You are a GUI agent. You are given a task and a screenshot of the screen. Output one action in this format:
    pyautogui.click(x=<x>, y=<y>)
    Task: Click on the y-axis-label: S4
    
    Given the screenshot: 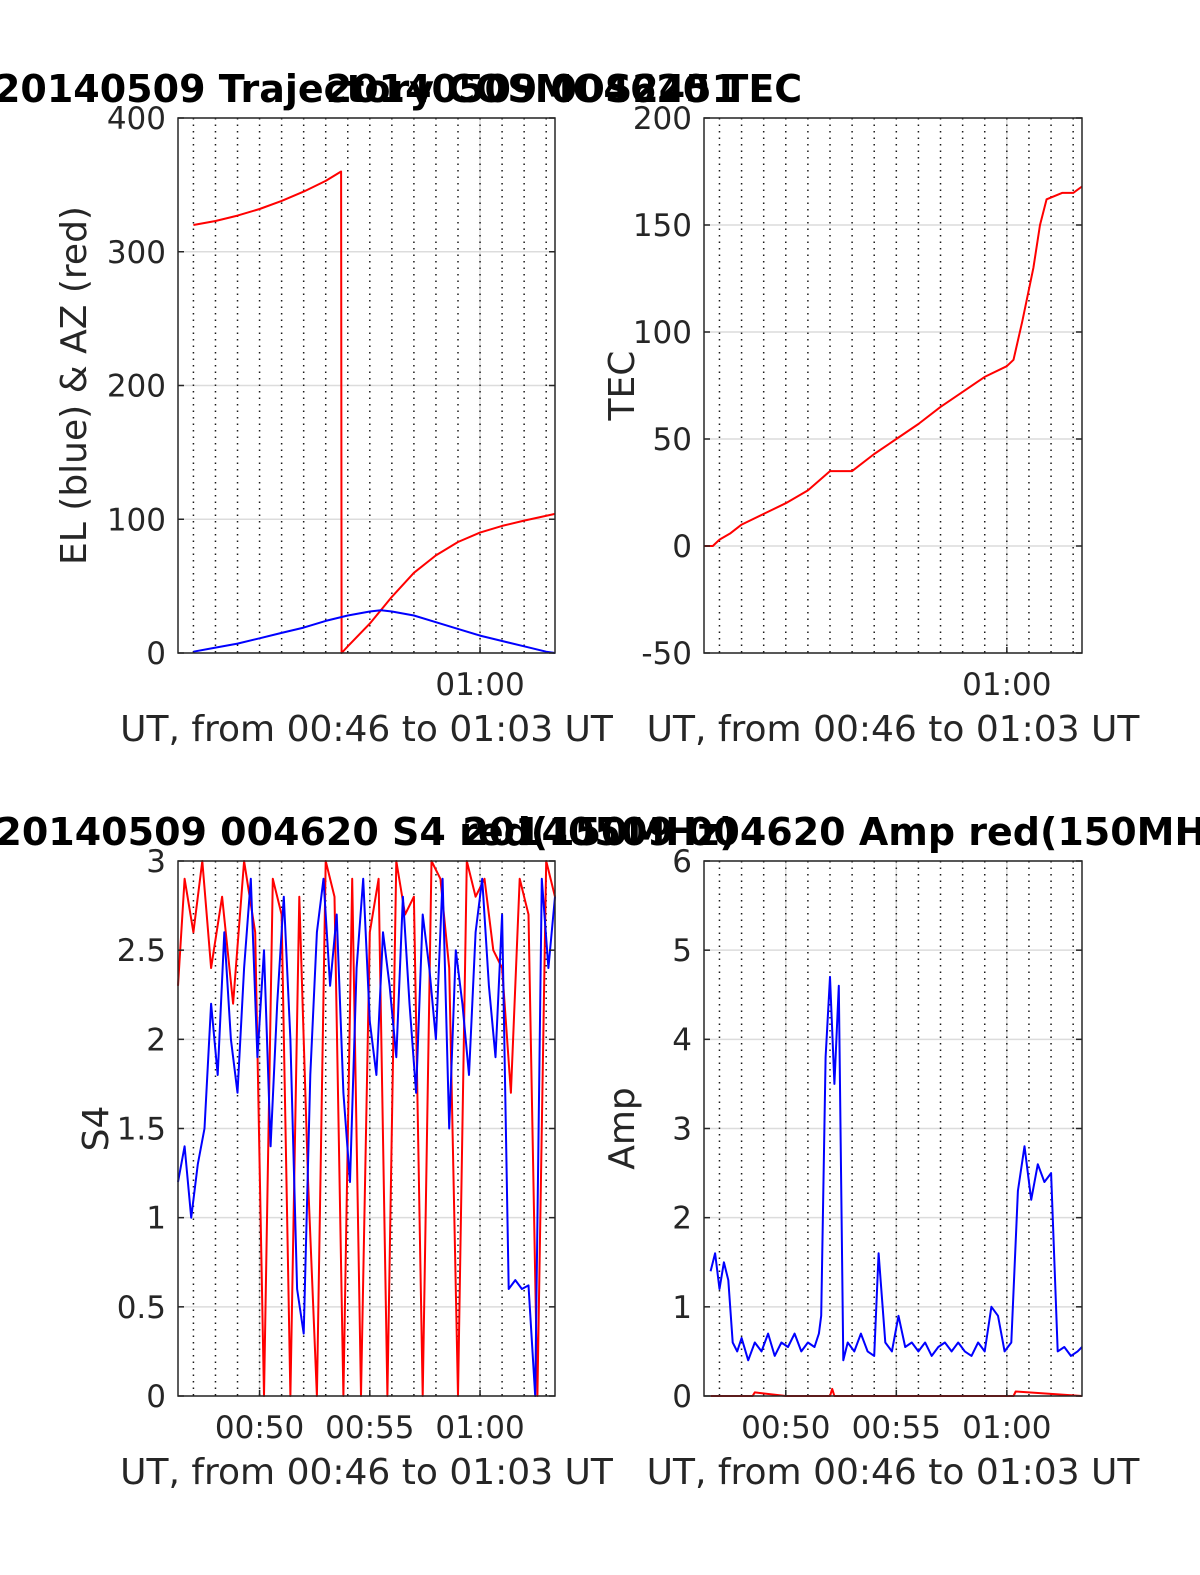 What is the action you would take?
    pyautogui.click(x=96, y=1129)
    